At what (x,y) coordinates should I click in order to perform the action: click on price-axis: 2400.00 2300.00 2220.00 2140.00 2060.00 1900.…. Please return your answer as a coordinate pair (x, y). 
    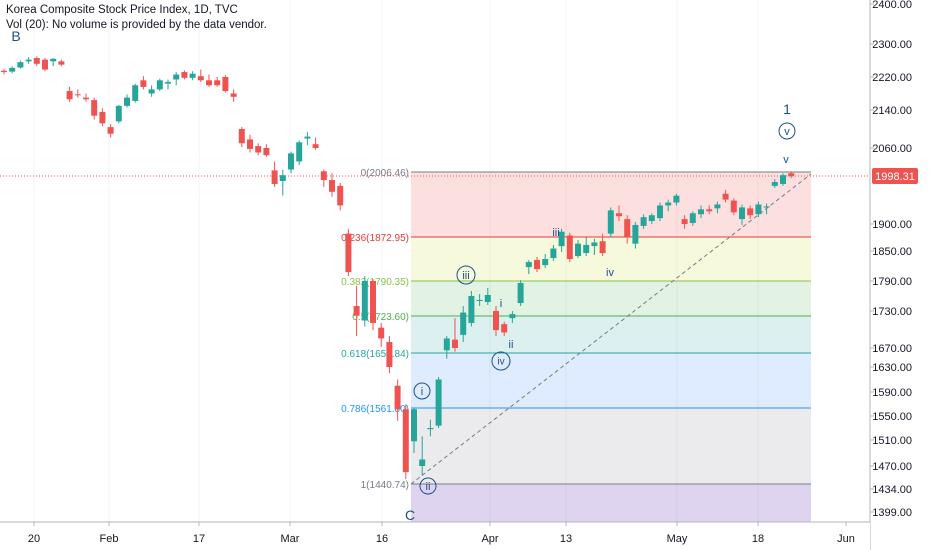
    Looking at the image, I should click on (900, 275).